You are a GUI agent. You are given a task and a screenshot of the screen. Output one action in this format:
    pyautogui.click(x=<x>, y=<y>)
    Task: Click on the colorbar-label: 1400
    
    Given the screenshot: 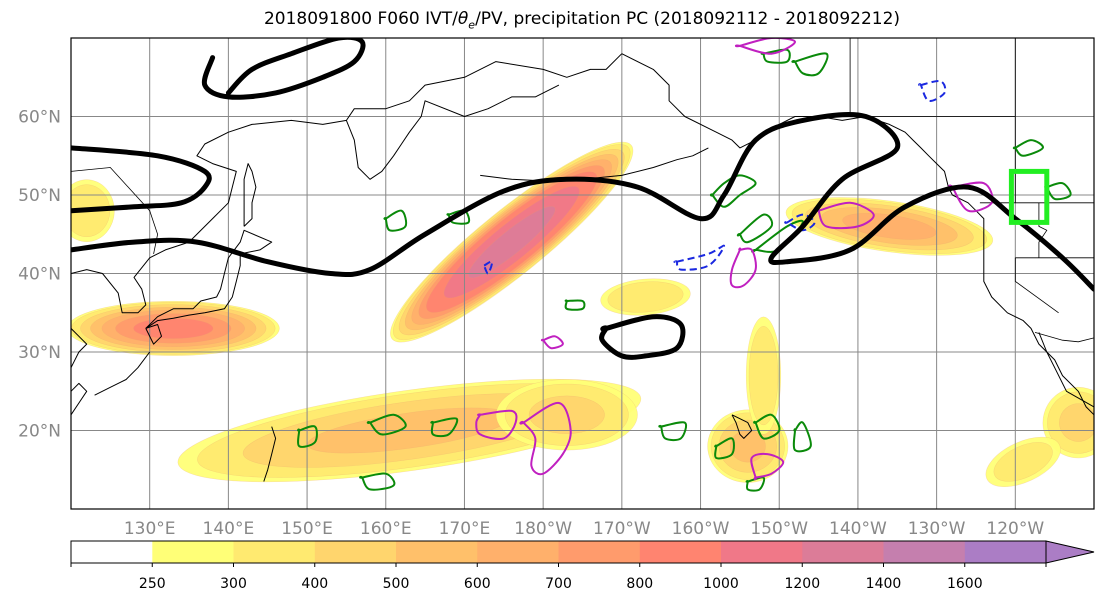 What is the action you would take?
    pyautogui.click(x=884, y=584)
    